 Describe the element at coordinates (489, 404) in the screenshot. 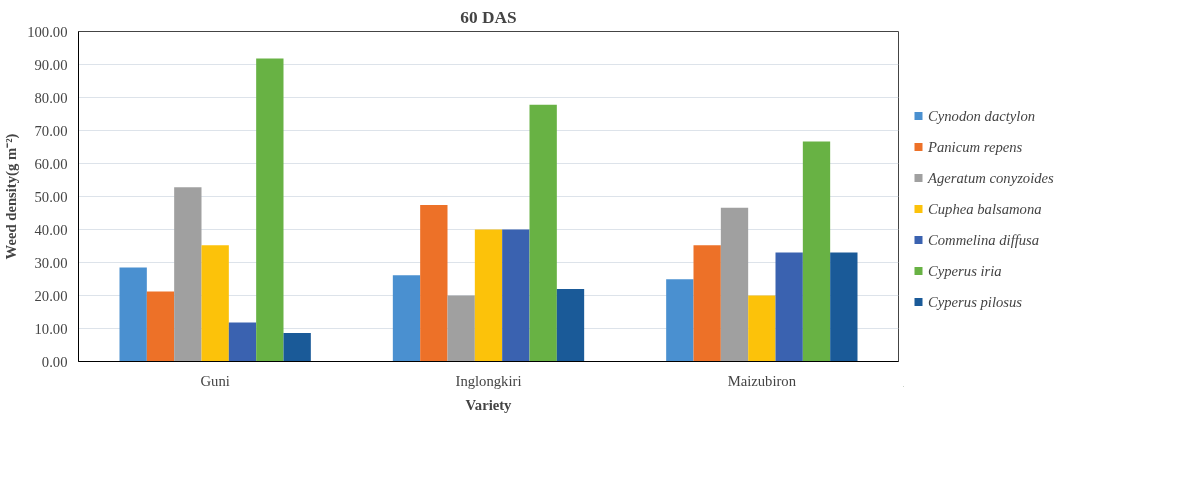

I see `x-axis-title: Variety` at that location.